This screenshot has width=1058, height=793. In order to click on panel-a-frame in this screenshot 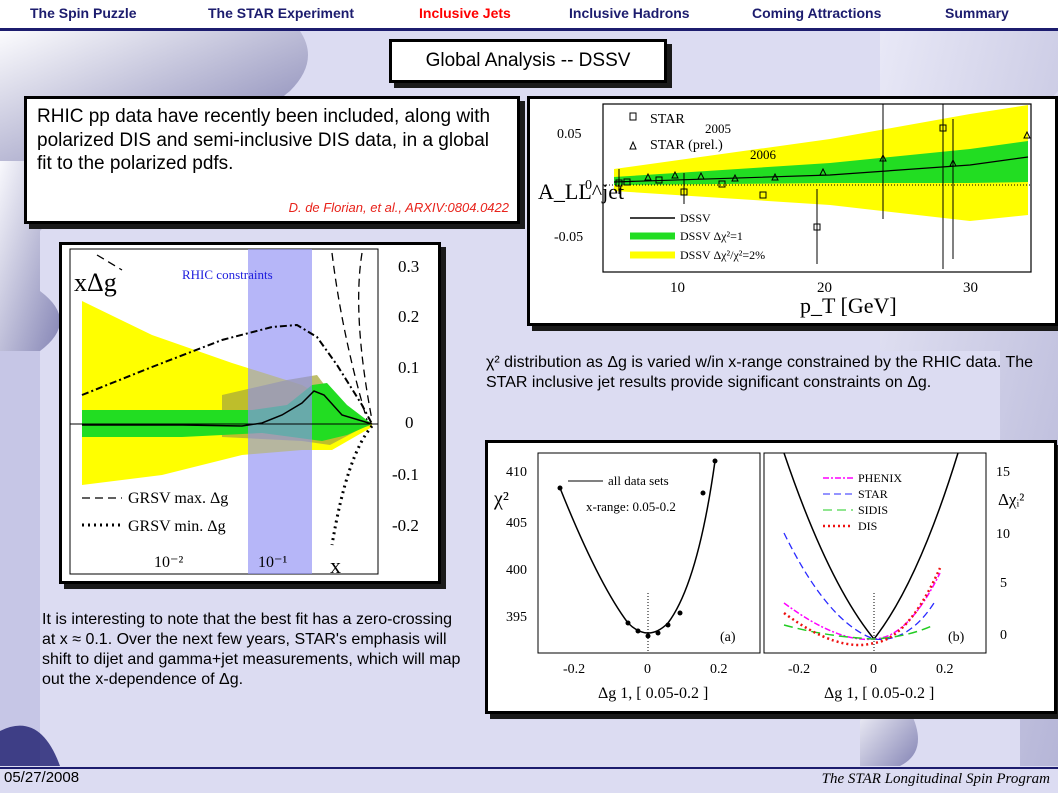, I will do `click(649, 553)`.